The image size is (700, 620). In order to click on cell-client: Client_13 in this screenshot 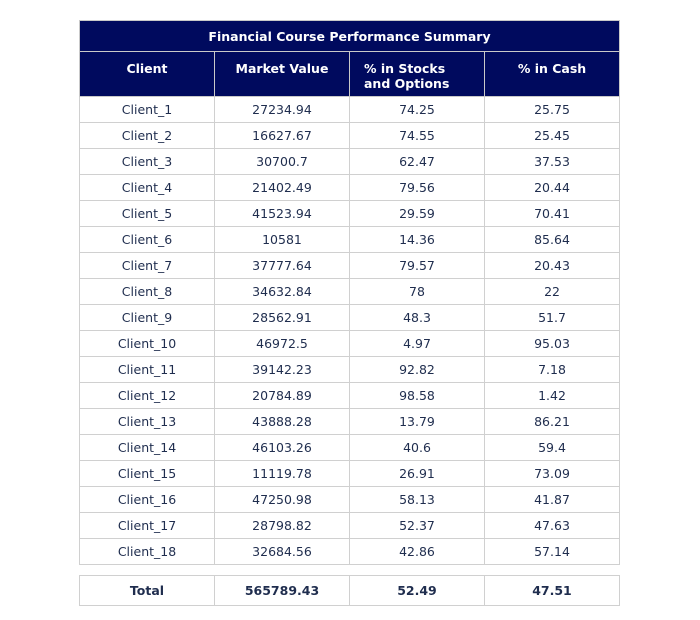, I will do `click(147, 421)`.